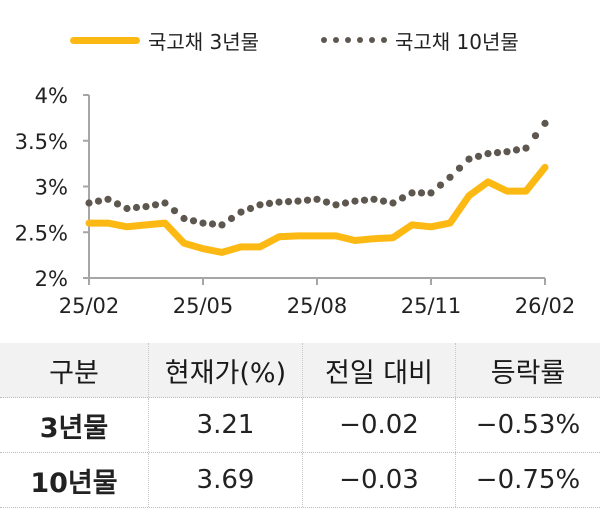 This screenshot has height=508, width=600. I want to click on legend-item-10y: 국고채 10년물, so click(420, 40).